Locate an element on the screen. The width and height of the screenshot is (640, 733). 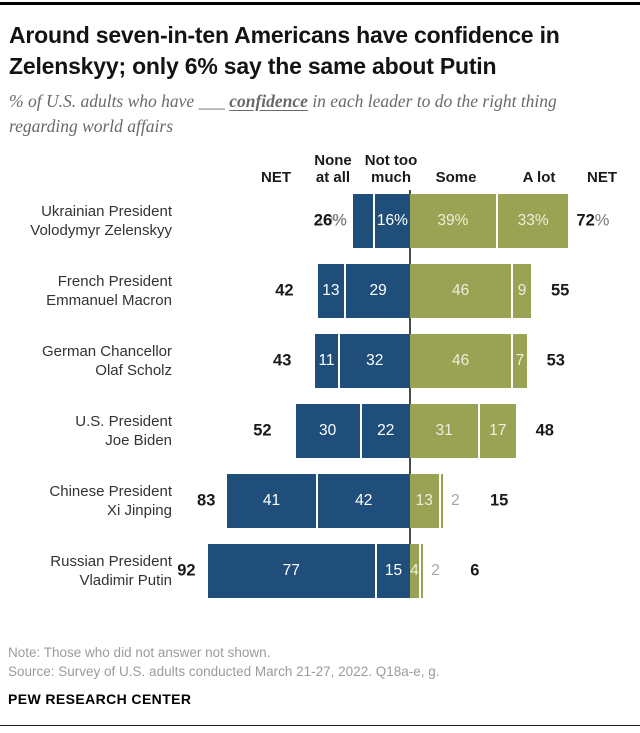
segment-a-lot: 9 is located at coordinates (522, 291).